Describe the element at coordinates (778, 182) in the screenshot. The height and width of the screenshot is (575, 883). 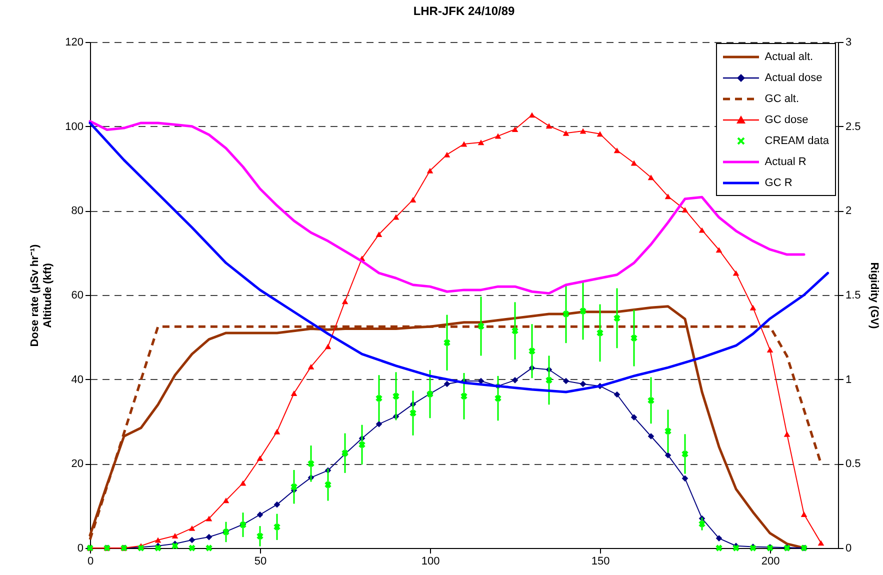
I see `legend-label: GC R` at that location.